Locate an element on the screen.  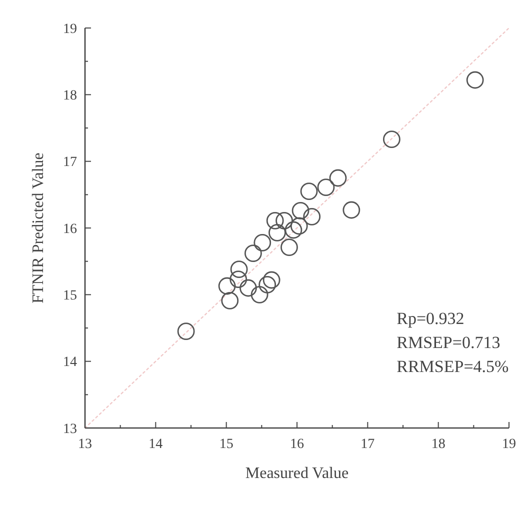
y-axis-title: FTNIR Predicted Value is located at coordinates (38, 228).